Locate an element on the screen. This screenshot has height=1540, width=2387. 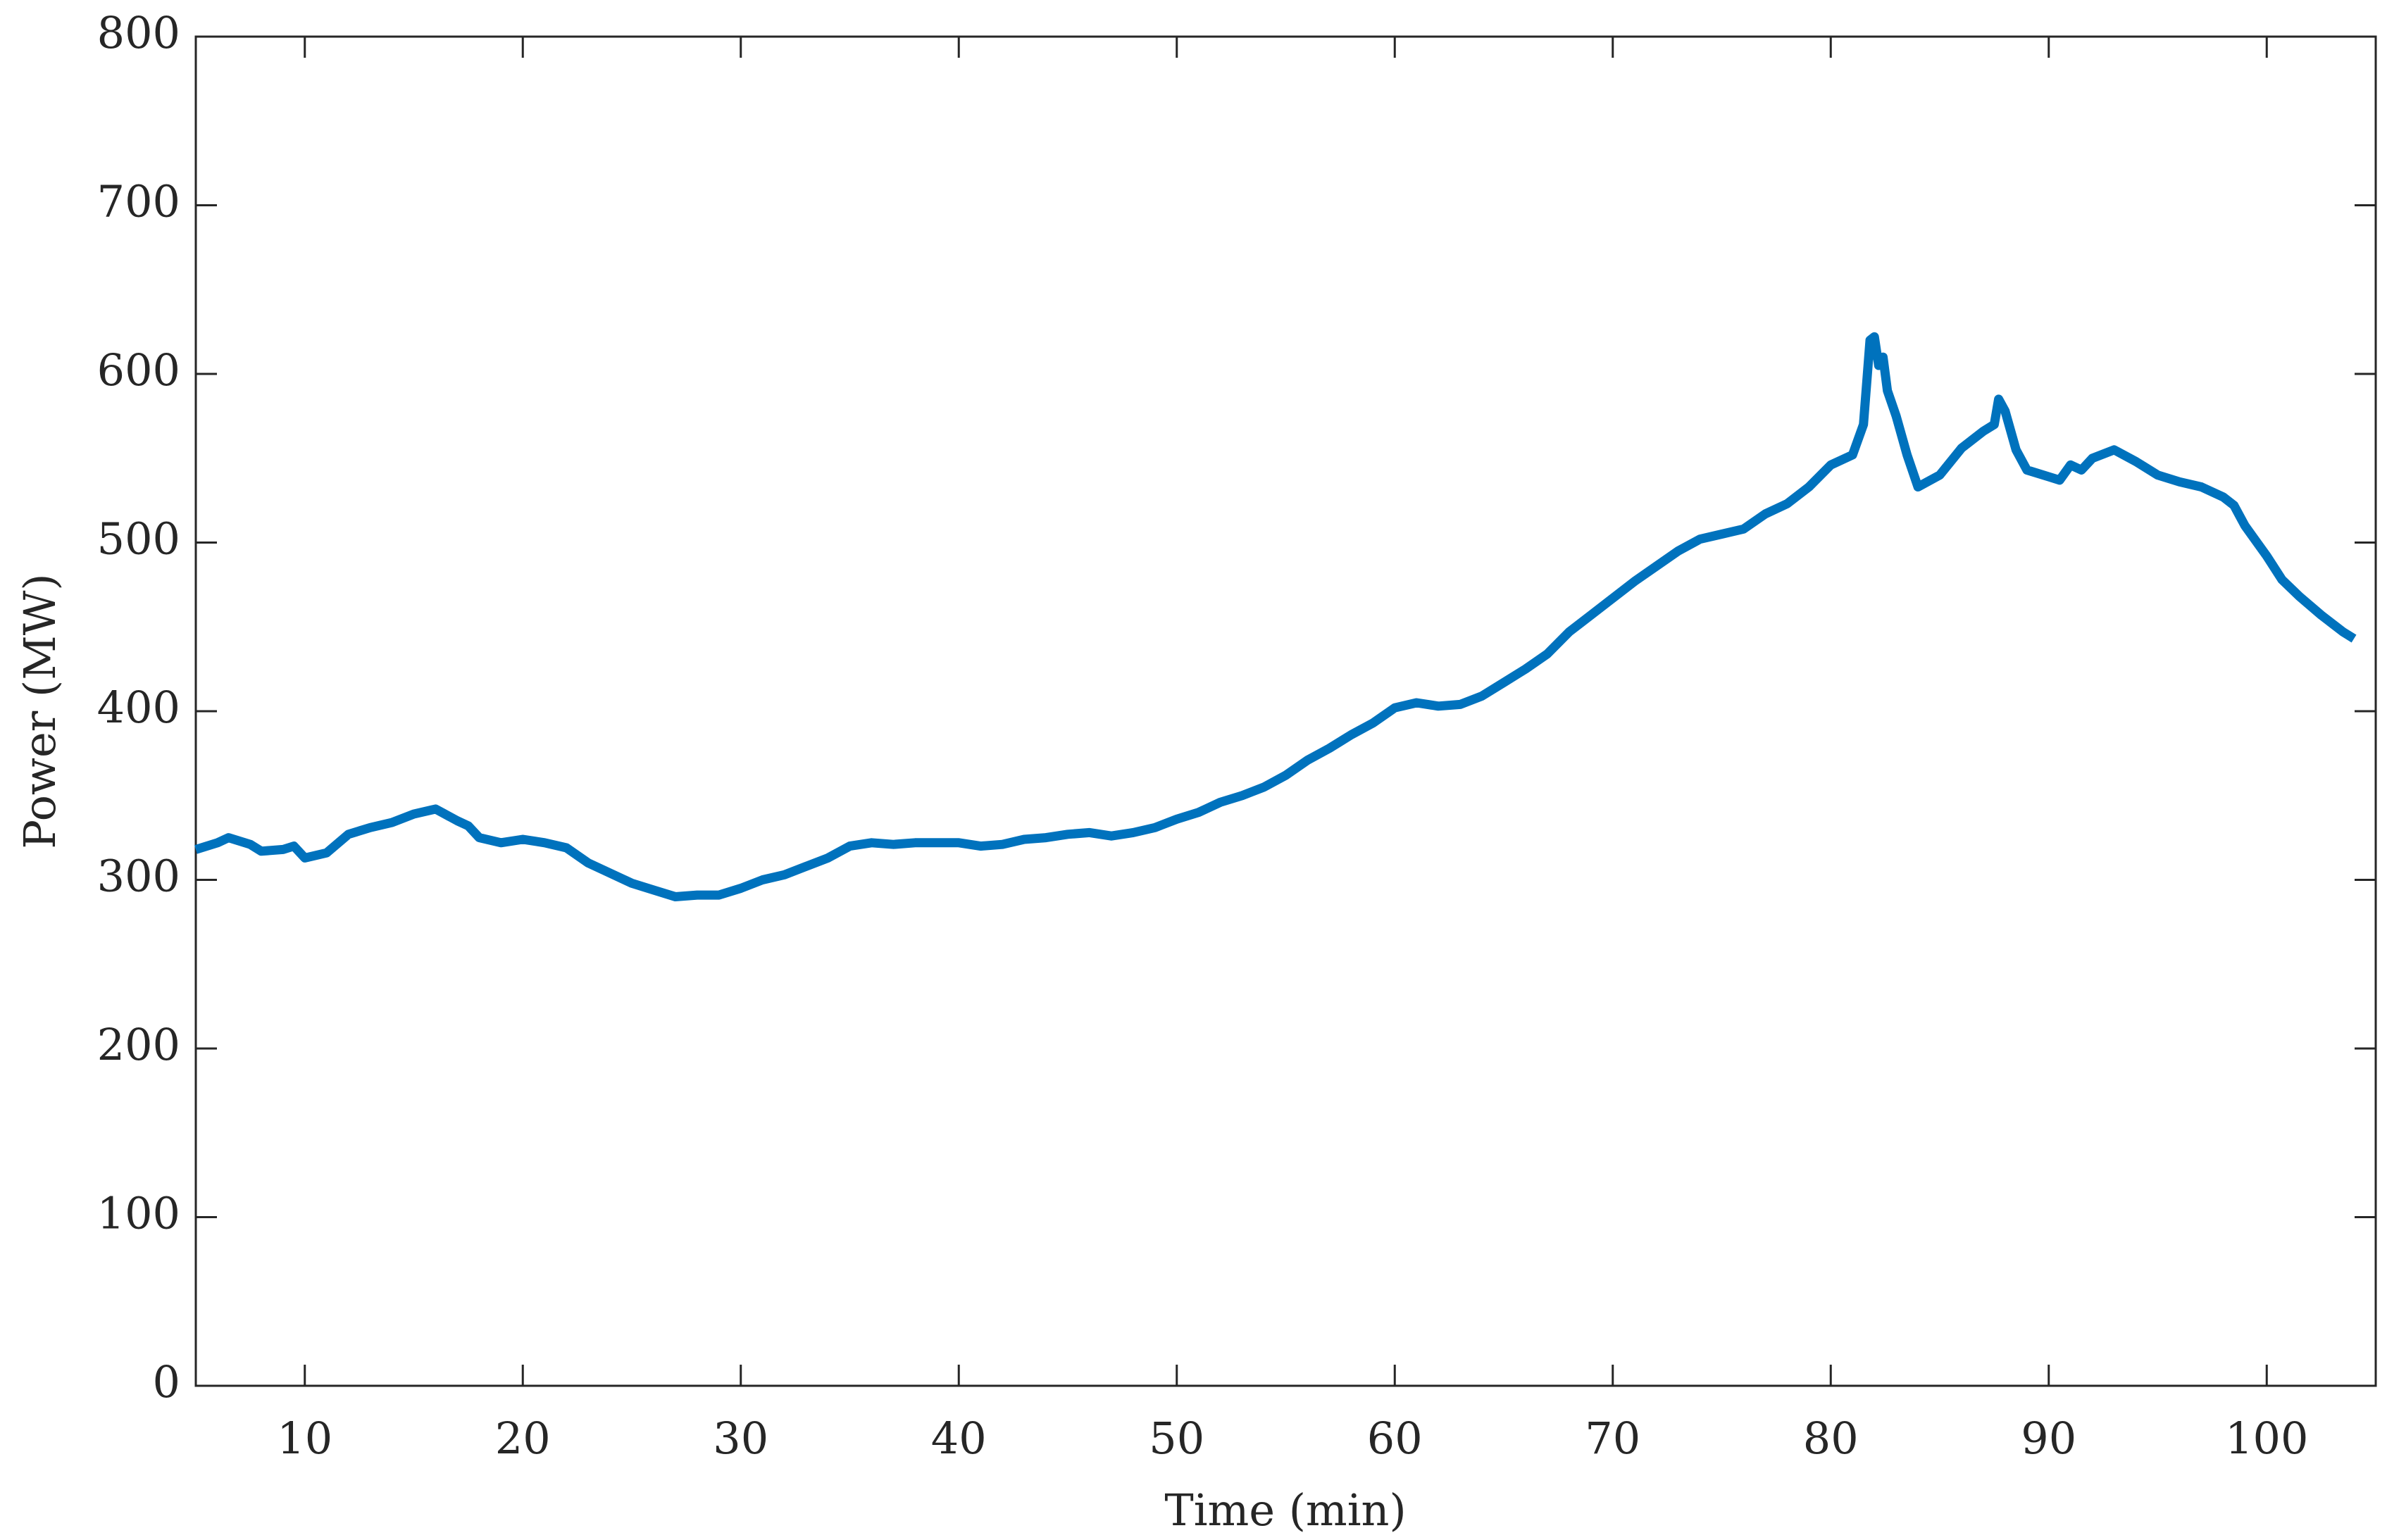
x-tick-label: 40 is located at coordinates (959, 1438).